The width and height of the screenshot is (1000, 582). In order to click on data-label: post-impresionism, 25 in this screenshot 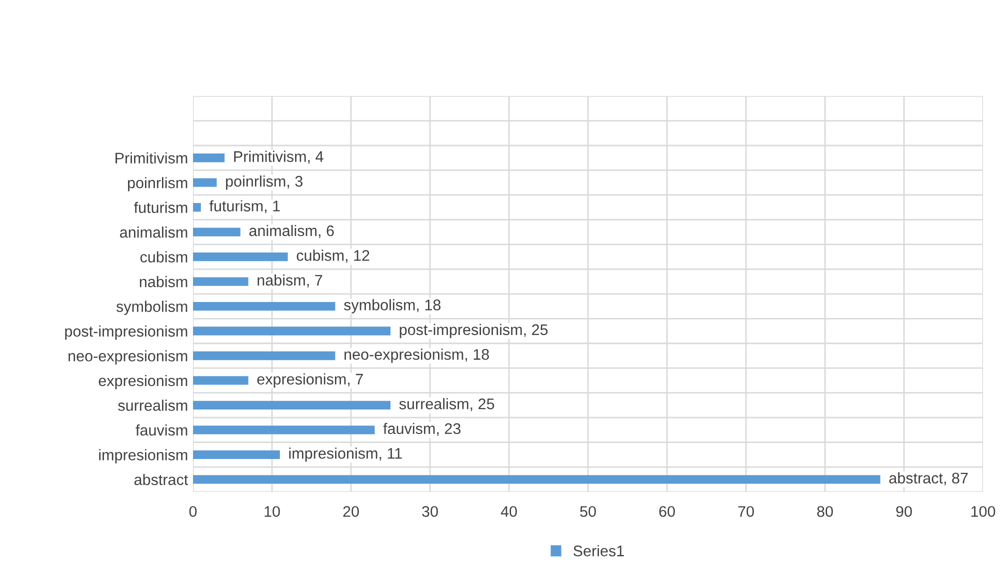, I will do `click(474, 331)`.